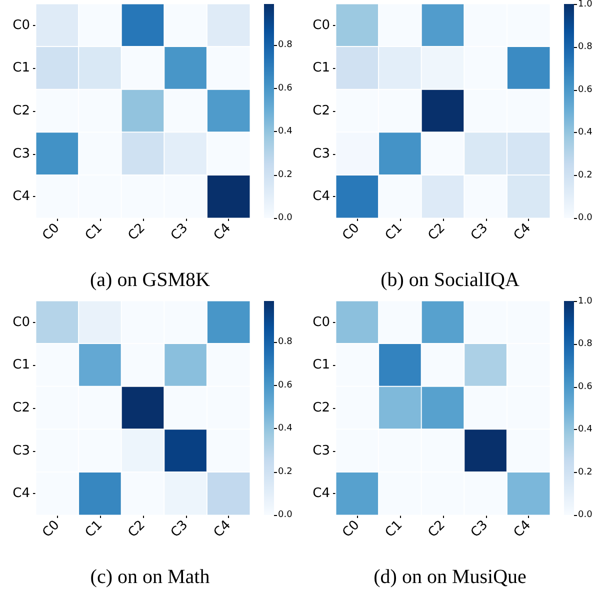 The width and height of the screenshot is (603, 598). What do you see at coordinates (450, 577) in the screenshot?
I see `text: (d) on on MusiQue` at bounding box center [450, 577].